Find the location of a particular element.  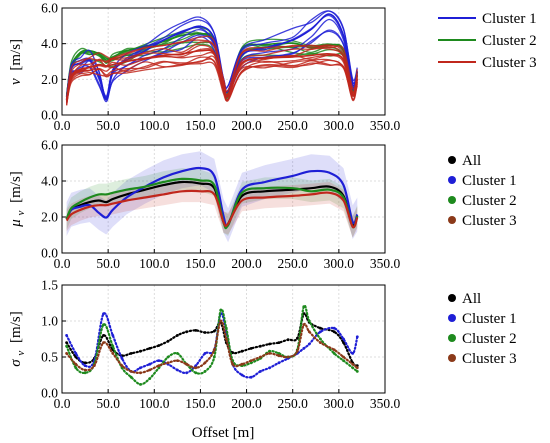

legend-label: Cluster 3 is located at coordinates (489, 359).